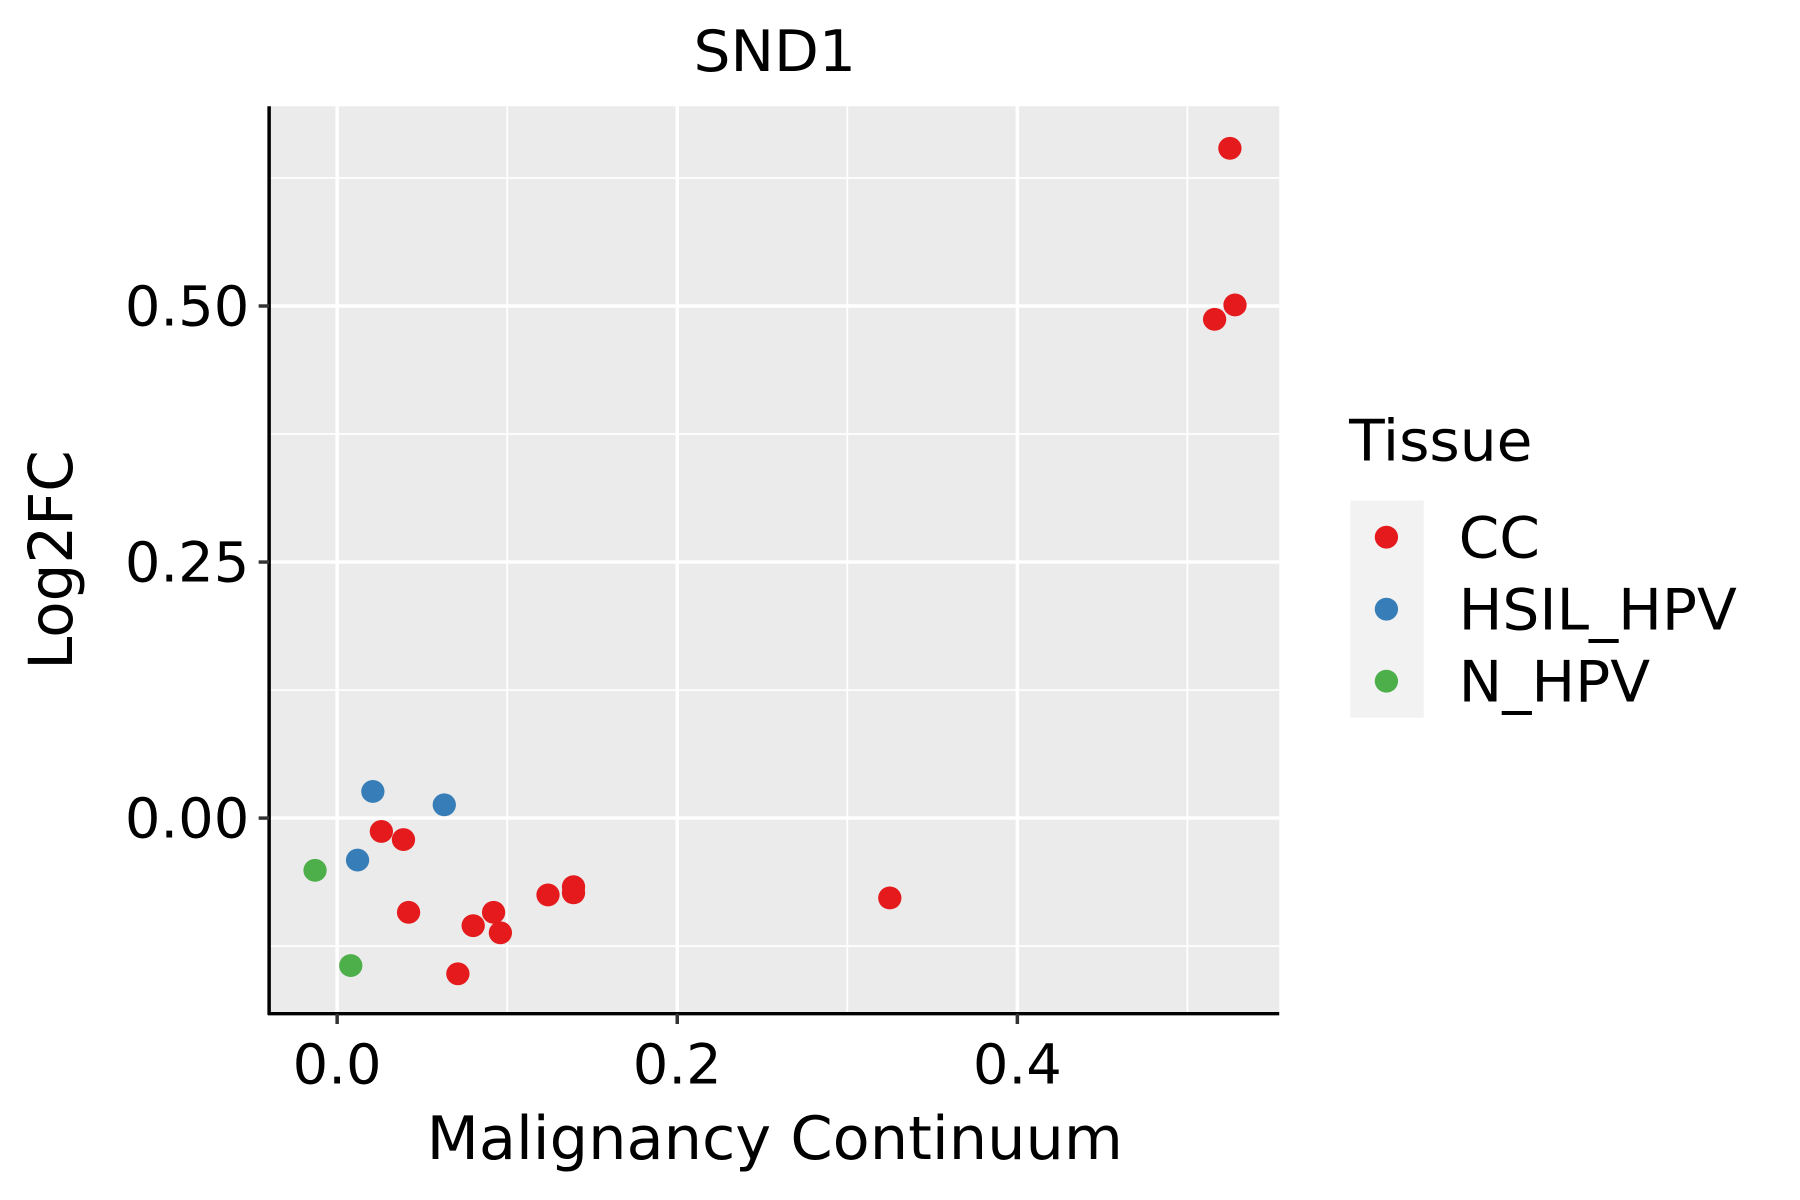 This screenshot has height=1200, width=1800. Describe the element at coordinates (775, 50) in the screenshot. I see `chart-title: SND1` at that location.